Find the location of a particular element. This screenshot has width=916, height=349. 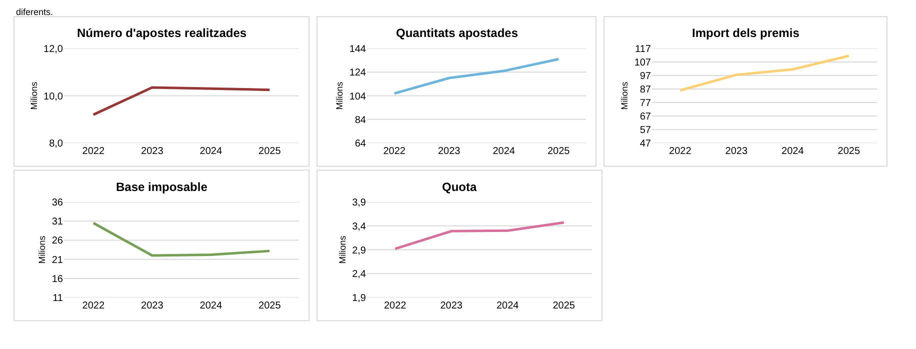

y-tick-label: 97 is located at coordinates (646, 76).